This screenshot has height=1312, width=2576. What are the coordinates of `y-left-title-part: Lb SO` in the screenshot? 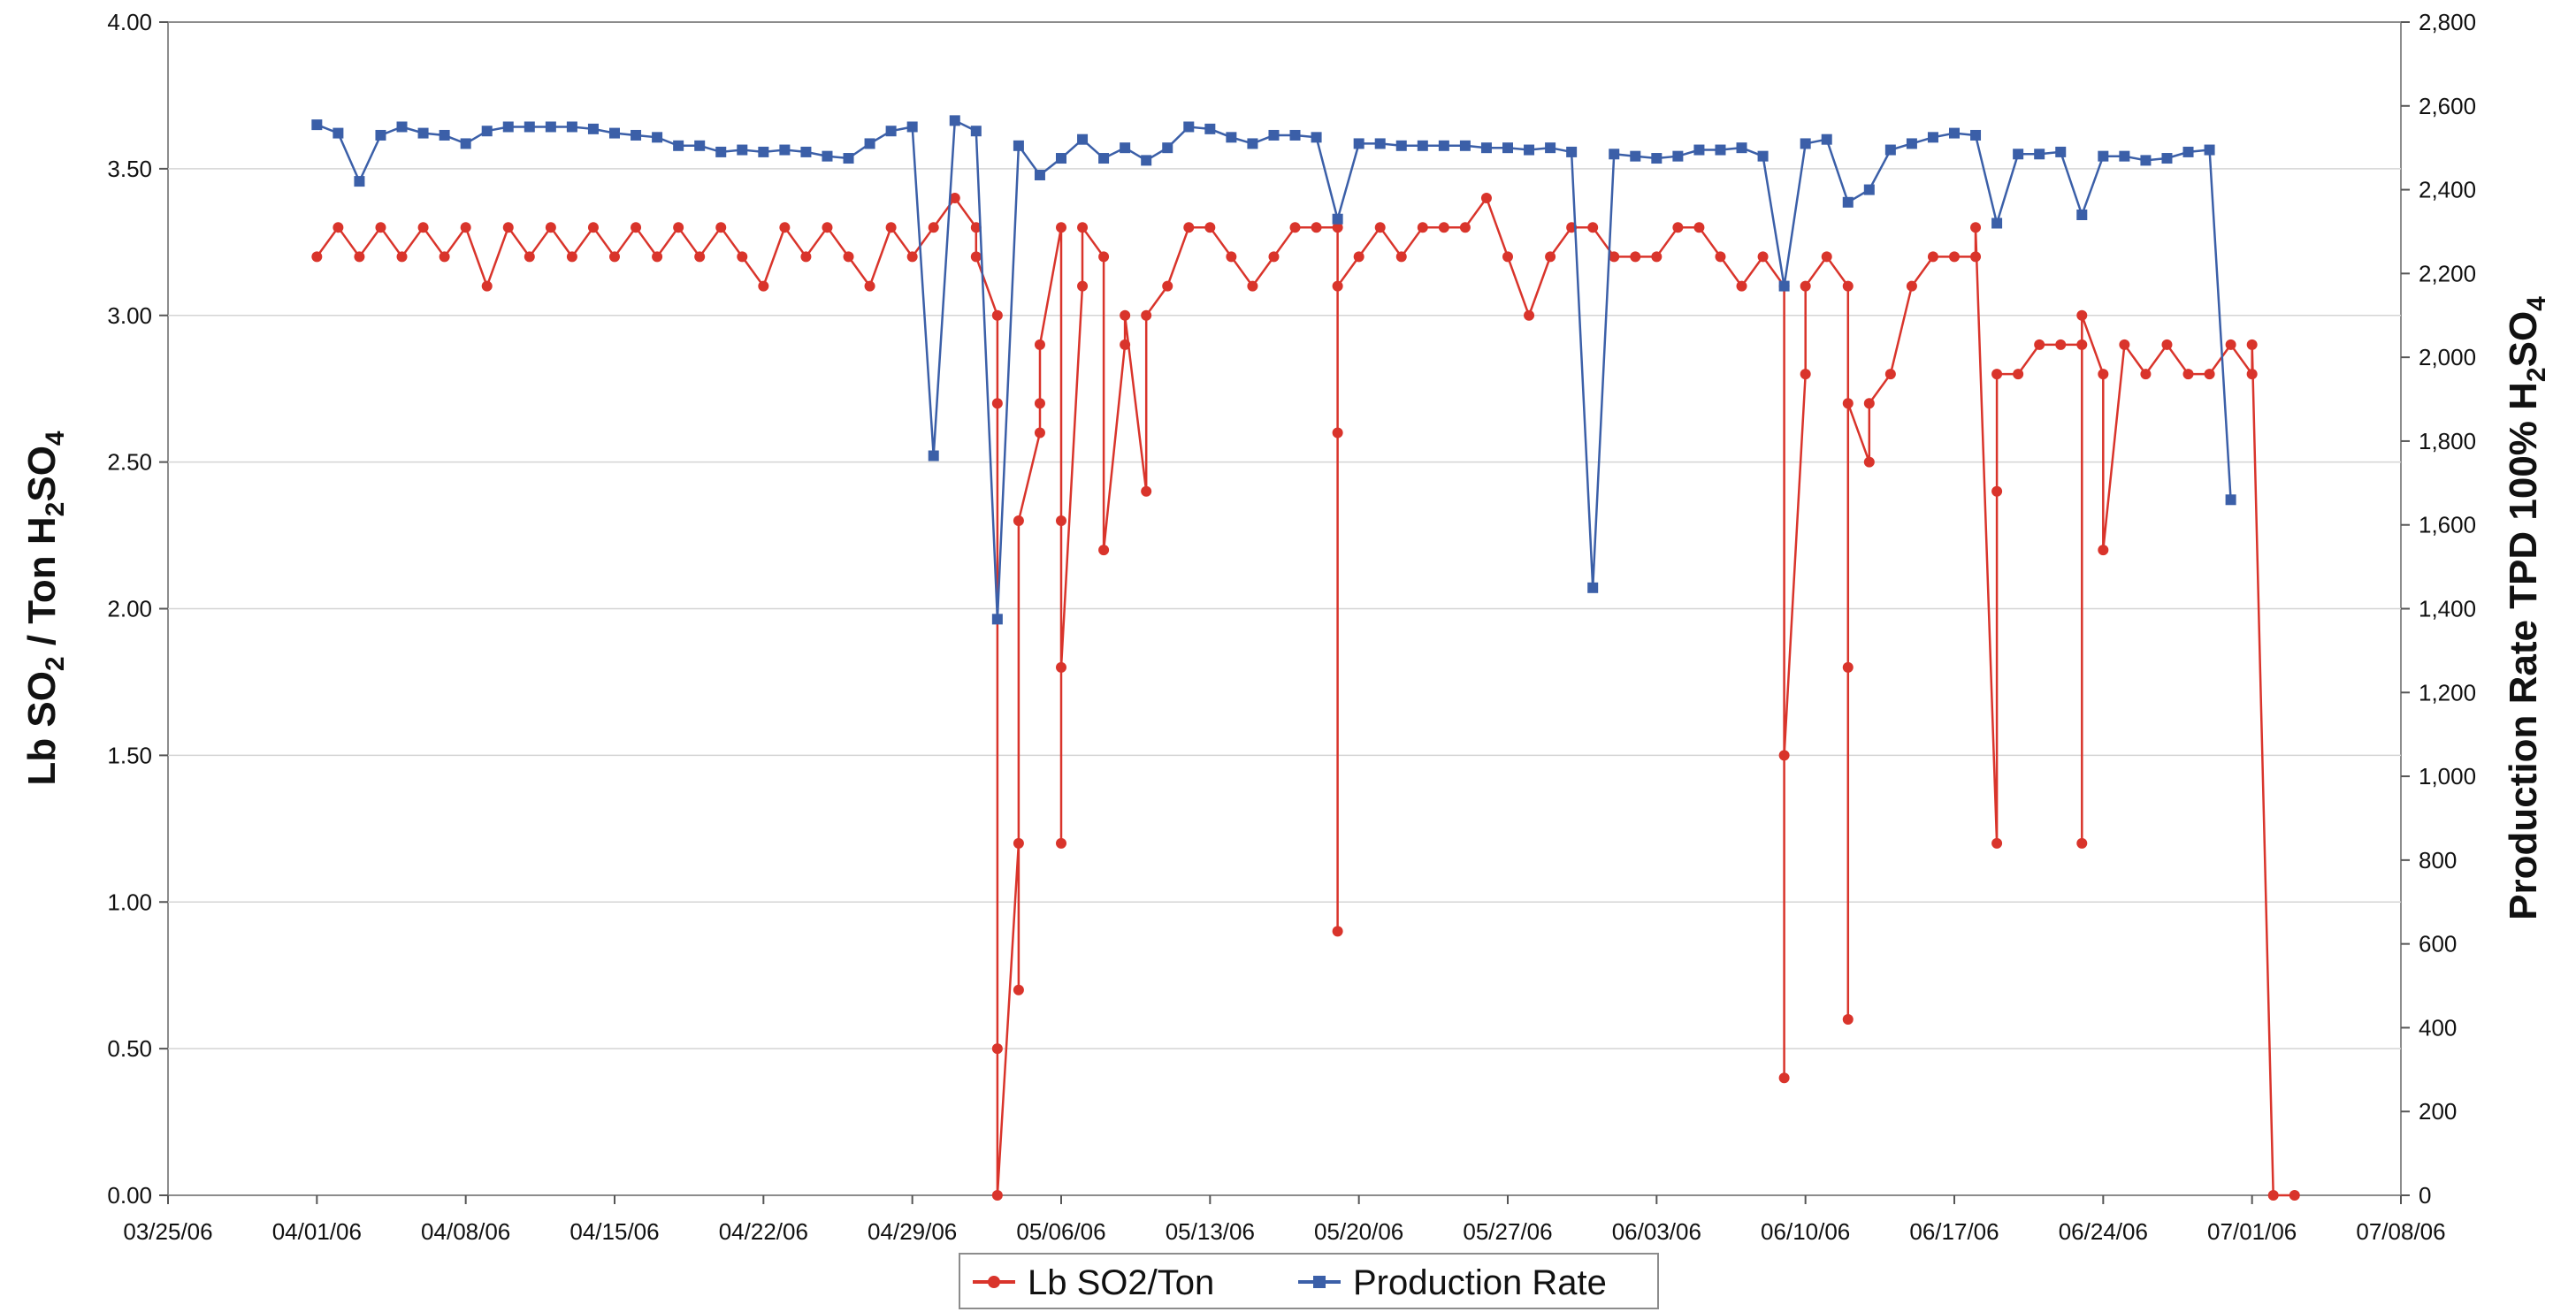 It's located at (42, 728).